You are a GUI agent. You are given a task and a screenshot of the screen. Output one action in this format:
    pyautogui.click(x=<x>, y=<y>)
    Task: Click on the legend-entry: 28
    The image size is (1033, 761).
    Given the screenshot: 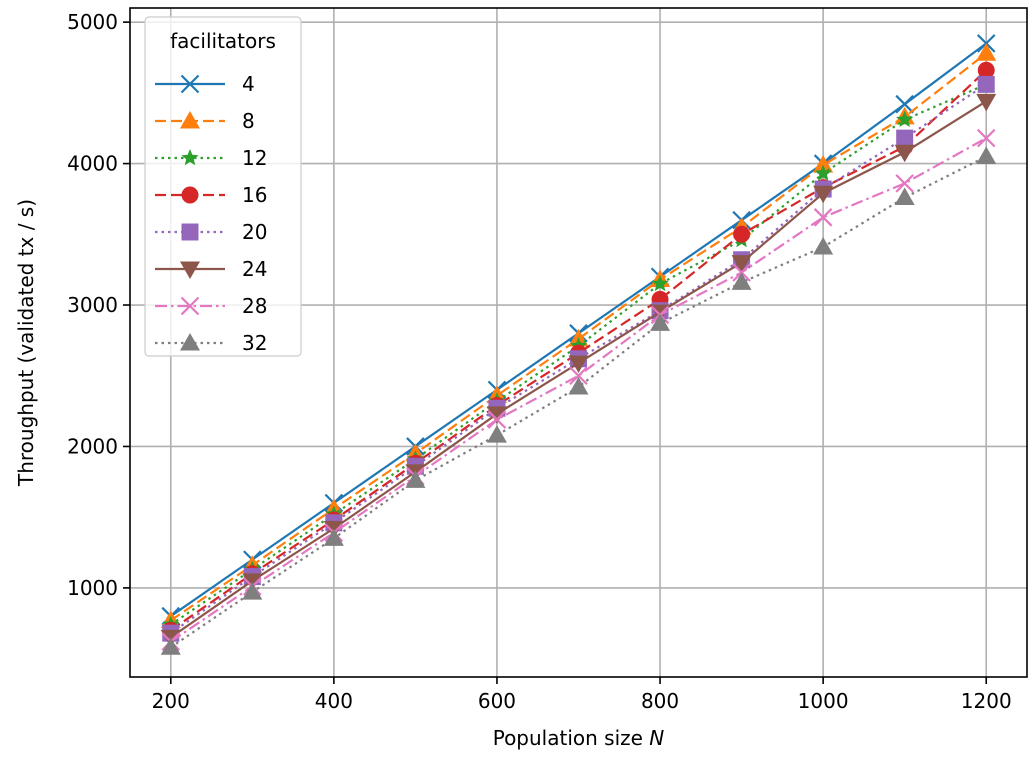 What is the action you would take?
    pyautogui.click(x=211, y=306)
    